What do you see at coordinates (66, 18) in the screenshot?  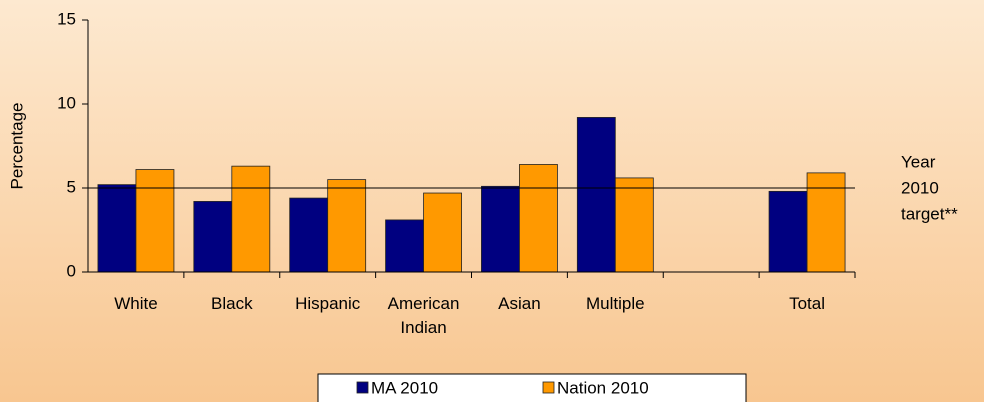 I see `y-tick-label: 15` at bounding box center [66, 18].